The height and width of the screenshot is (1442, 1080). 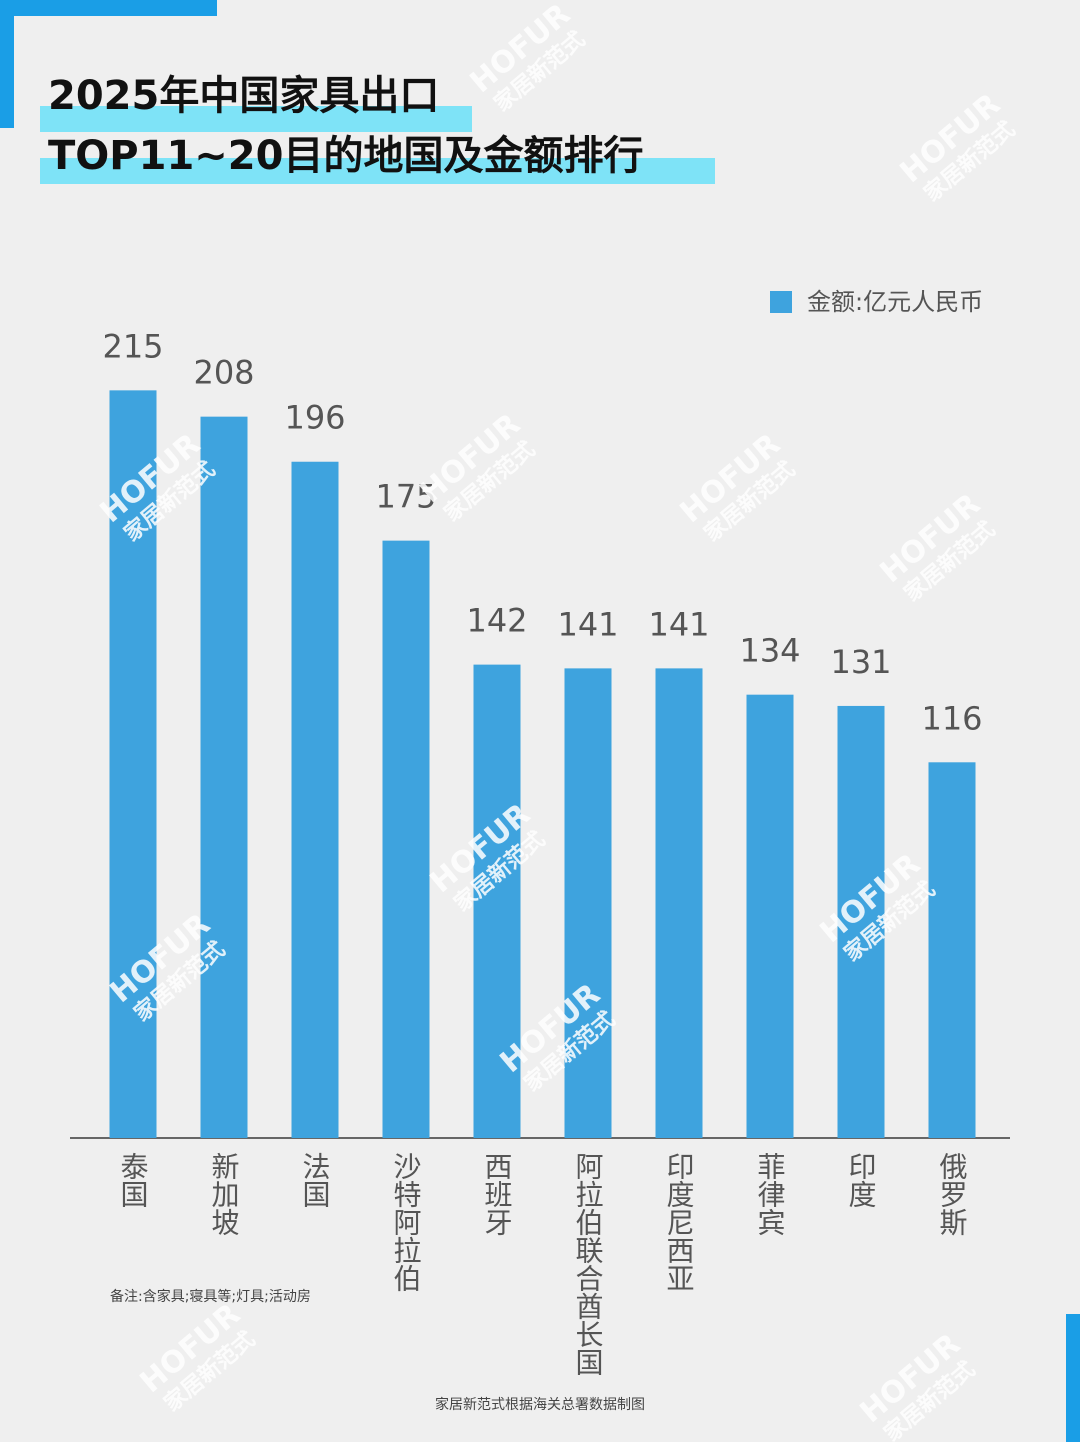 I want to click on x-tick-label: 西班牙, so click(x=497, y=1194).